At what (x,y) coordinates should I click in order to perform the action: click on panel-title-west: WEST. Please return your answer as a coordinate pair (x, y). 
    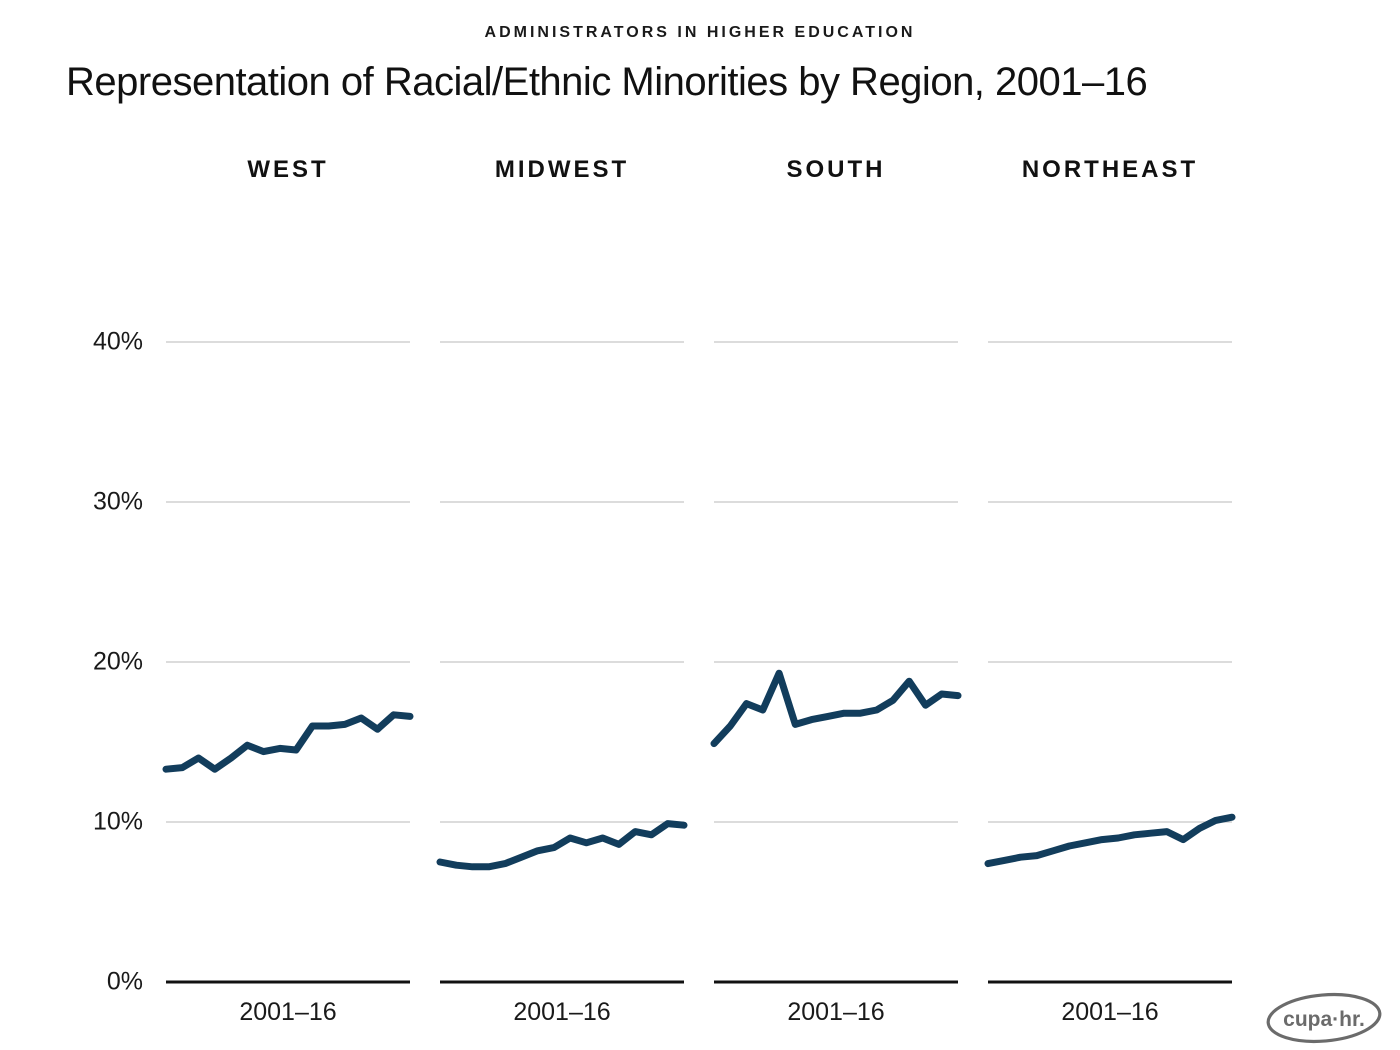
    Looking at the image, I should click on (288, 169).